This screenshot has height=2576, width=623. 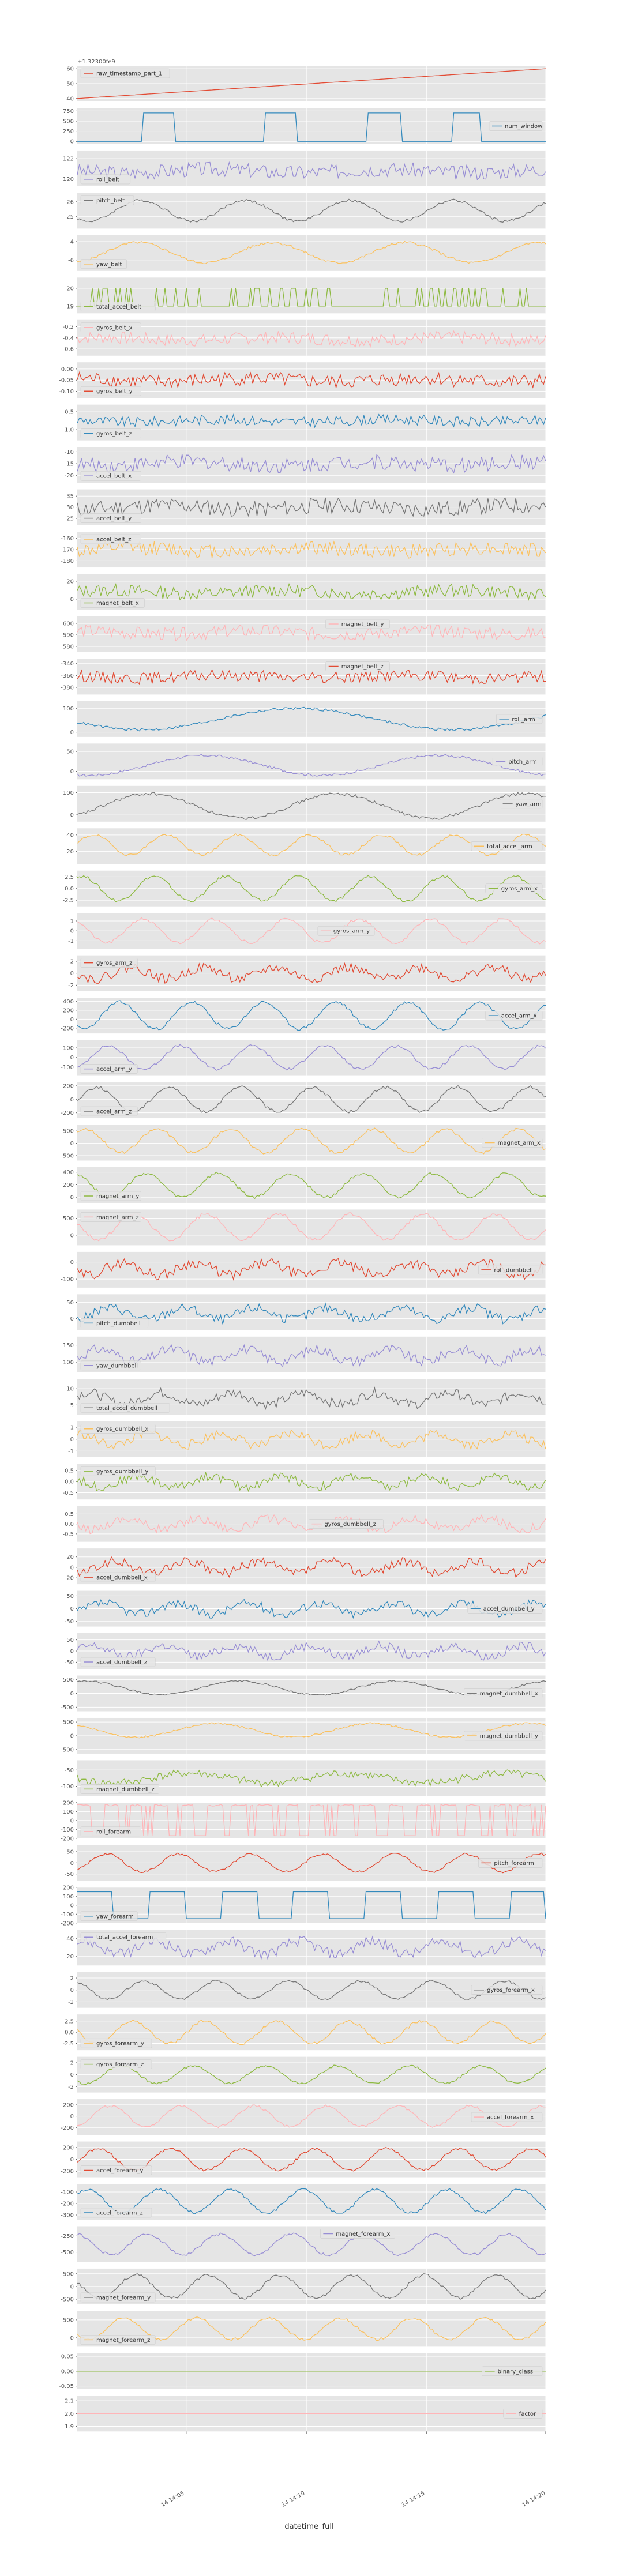 I want to click on legend-label: magnet_dumbbell_x, so click(x=509, y=1694).